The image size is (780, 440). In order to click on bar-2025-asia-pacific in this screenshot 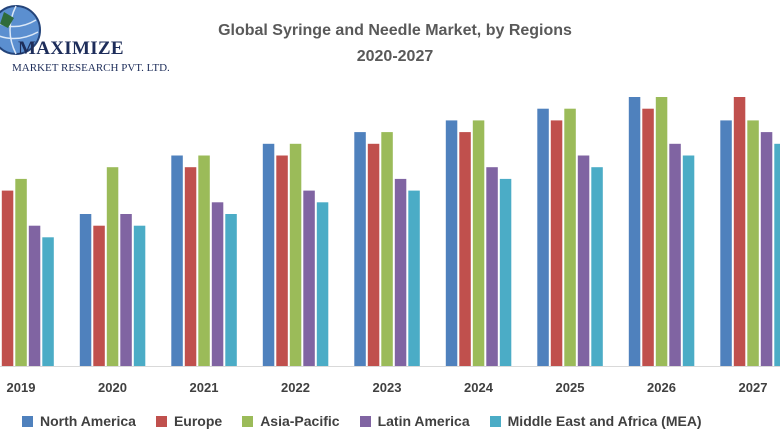, I will do `click(570, 237)`.